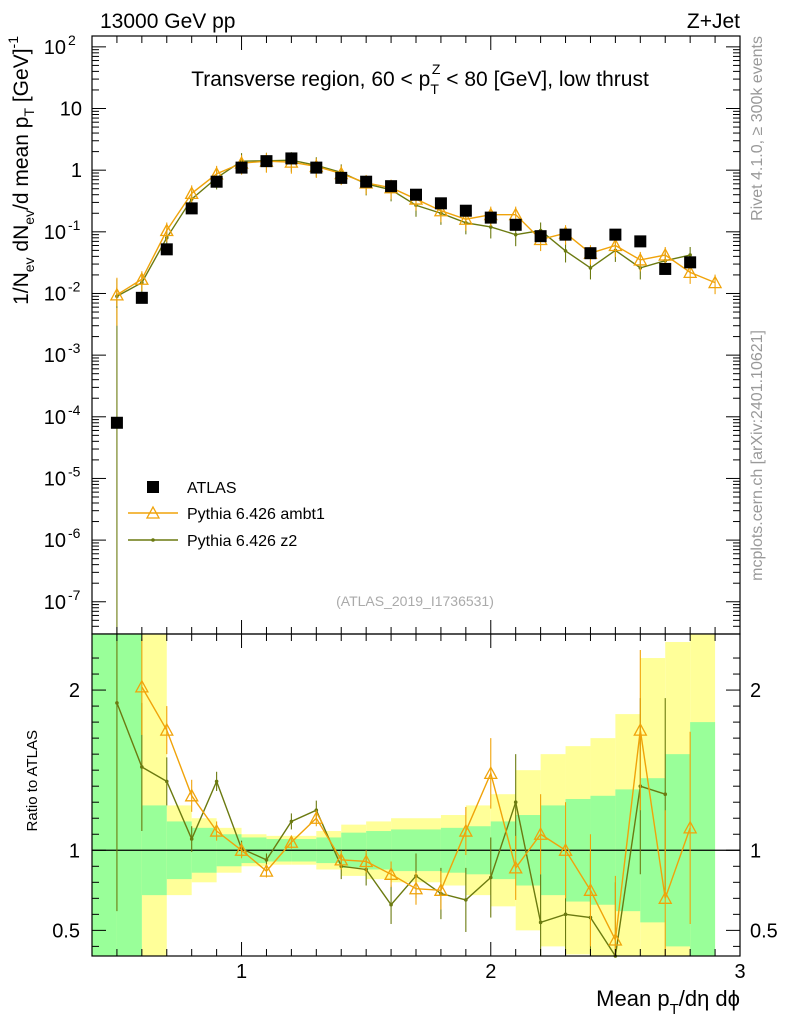  What do you see at coordinates (74, 286) in the screenshot?
I see `y-tick-label-exponent: -2` at bounding box center [74, 286].